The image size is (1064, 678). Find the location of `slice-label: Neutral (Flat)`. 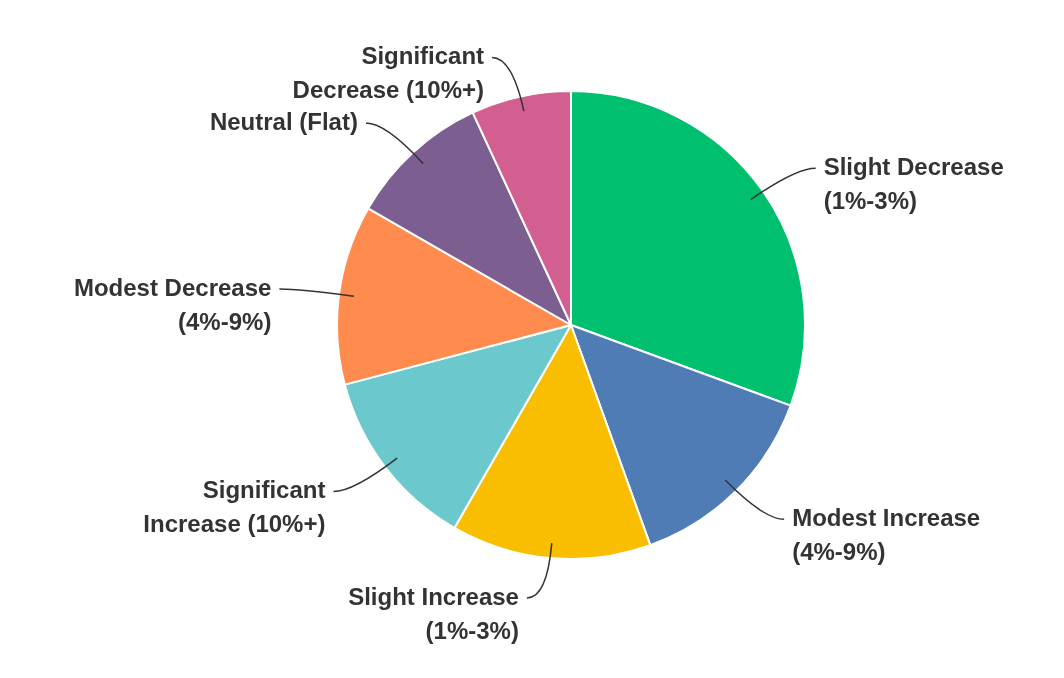

slice-label: Neutral (Flat) is located at coordinates (283, 121).